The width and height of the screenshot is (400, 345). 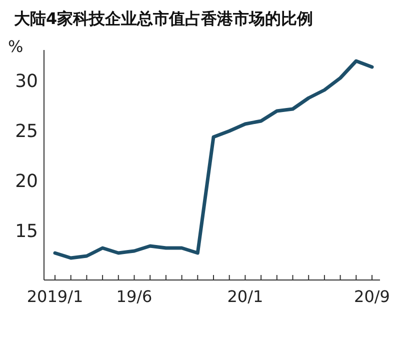 What do you see at coordinates (245, 296) in the screenshot?
I see `x-tick-label: 20/1` at bounding box center [245, 296].